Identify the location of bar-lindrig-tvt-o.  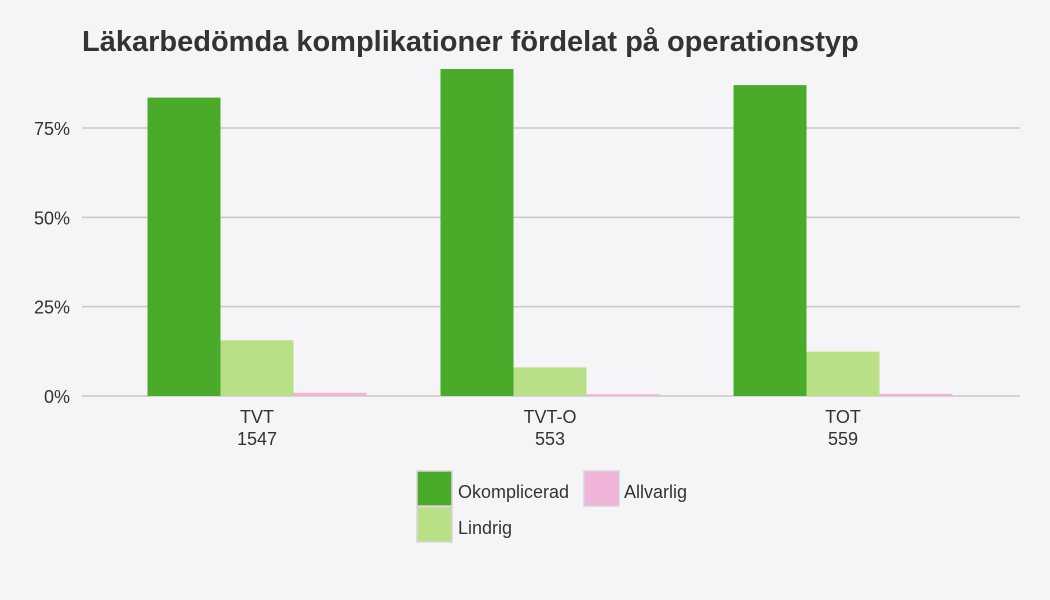
(550, 381).